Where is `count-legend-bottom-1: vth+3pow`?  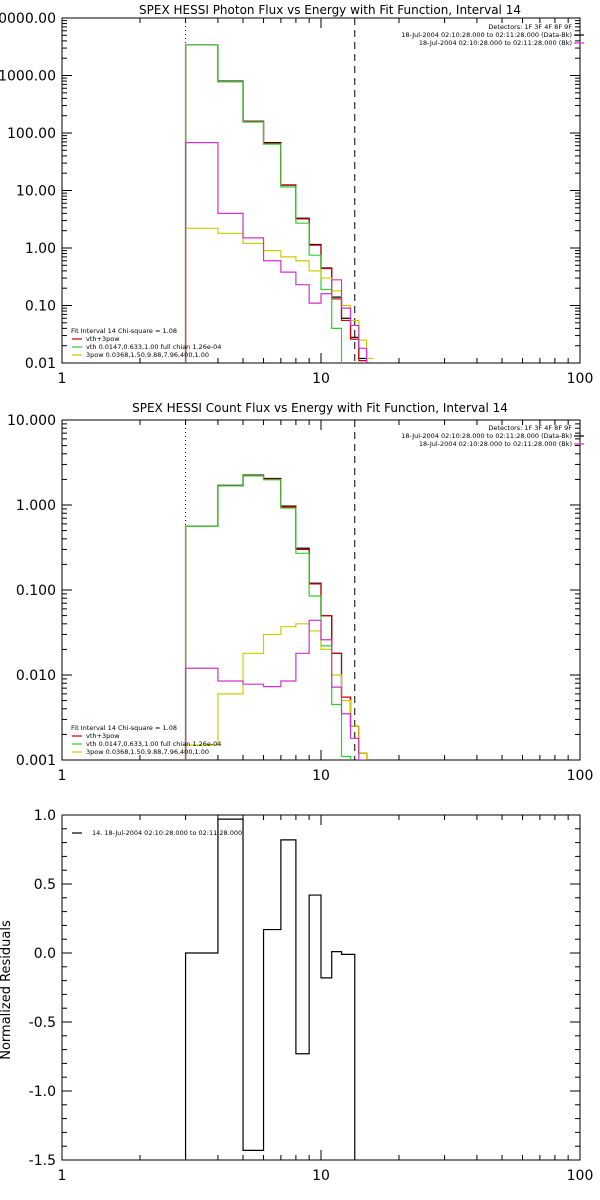
count-legend-bottom-1: vth+3pow is located at coordinates (103, 736).